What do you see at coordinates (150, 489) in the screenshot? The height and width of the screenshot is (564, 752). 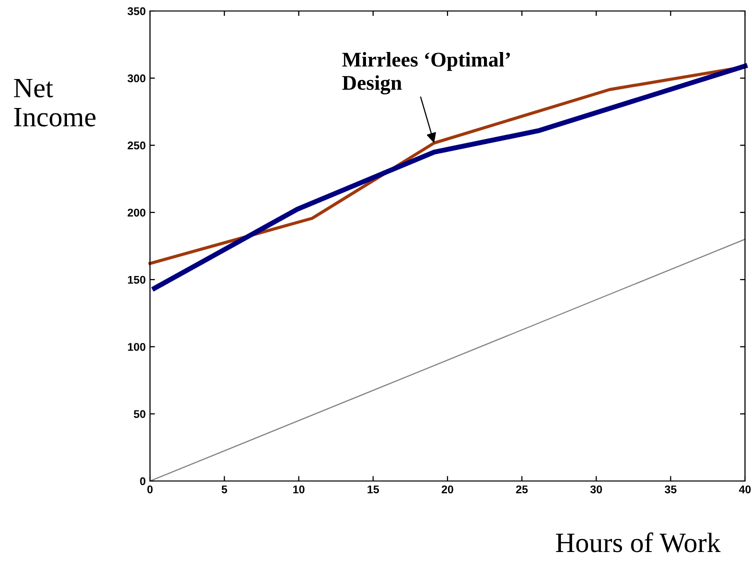 I see `x-tick-label: 0` at bounding box center [150, 489].